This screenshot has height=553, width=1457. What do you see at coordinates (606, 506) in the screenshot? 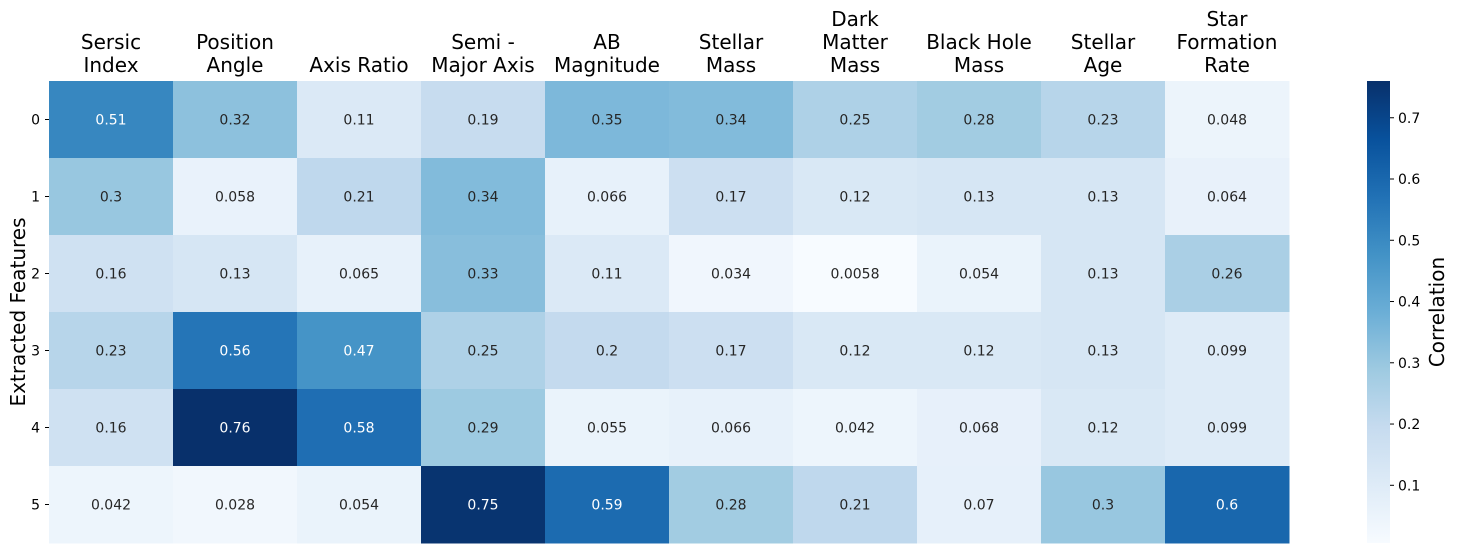
I see `cell-value-label-r5-c4: 0.59` at bounding box center [606, 506].